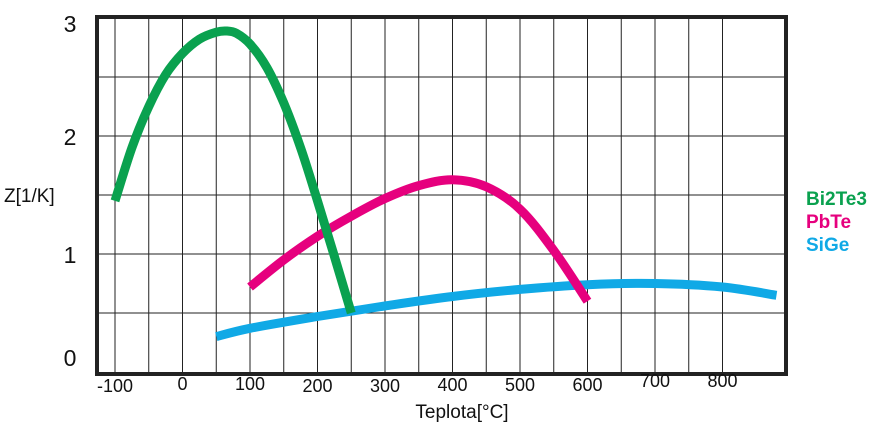 Image resolution: width=873 pixels, height=426 pixels. What do you see at coordinates (70, 191) in the screenshot?
I see `y-tick-labels: 0 1 2 3` at bounding box center [70, 191].